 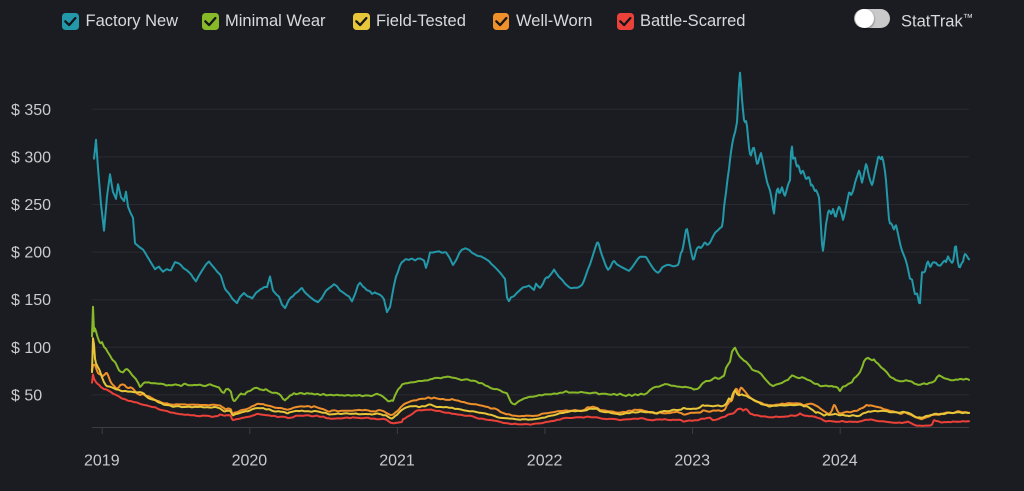 What do you see at coordinates (31, 110) in the screenshot?
I see `svg-text: $ 350` at bounding box center [31, 110].